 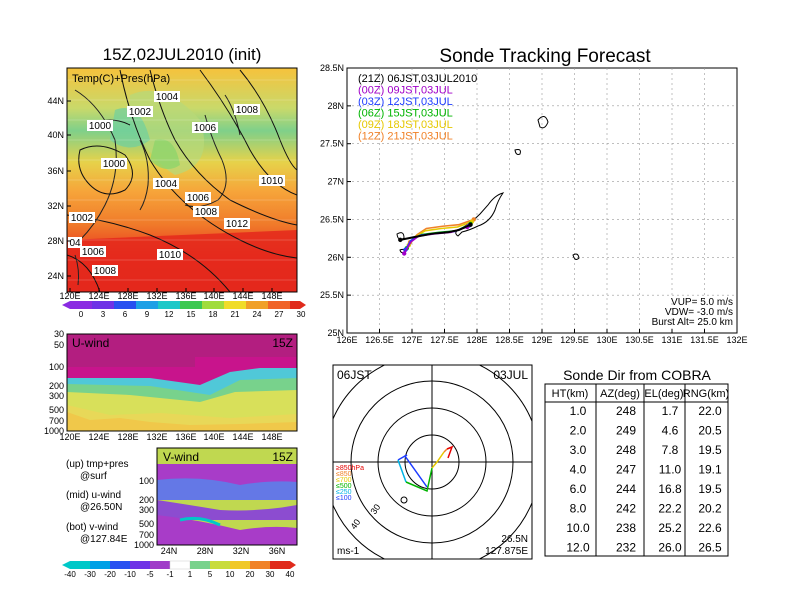 I want to click on map-lon-tick: 124E, so click(x=98, y=296).